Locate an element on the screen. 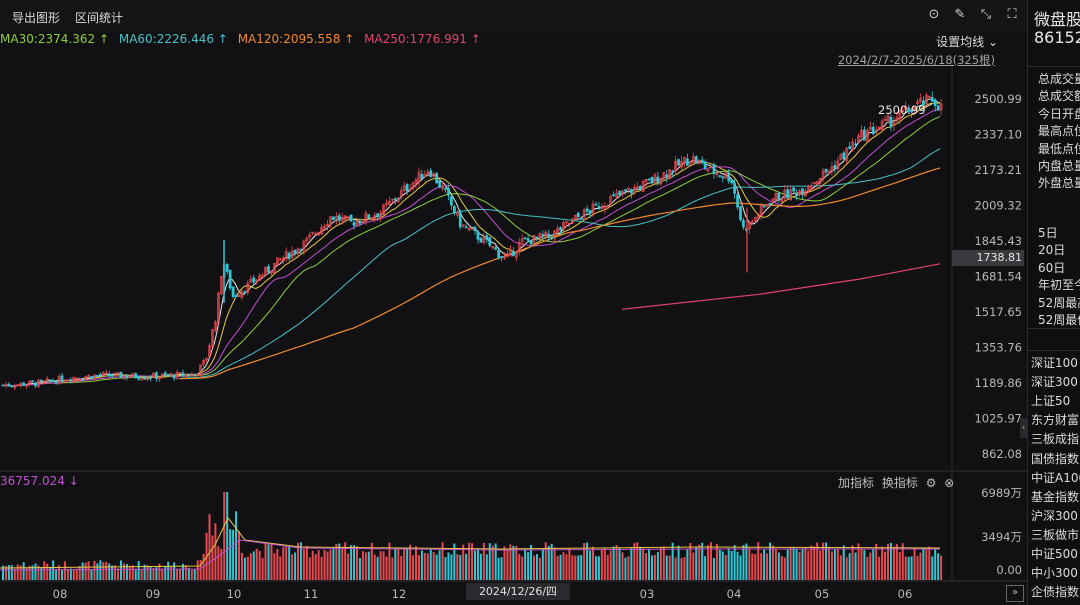  index-list-item: 中小300 is located at coordinates (1054, 573).